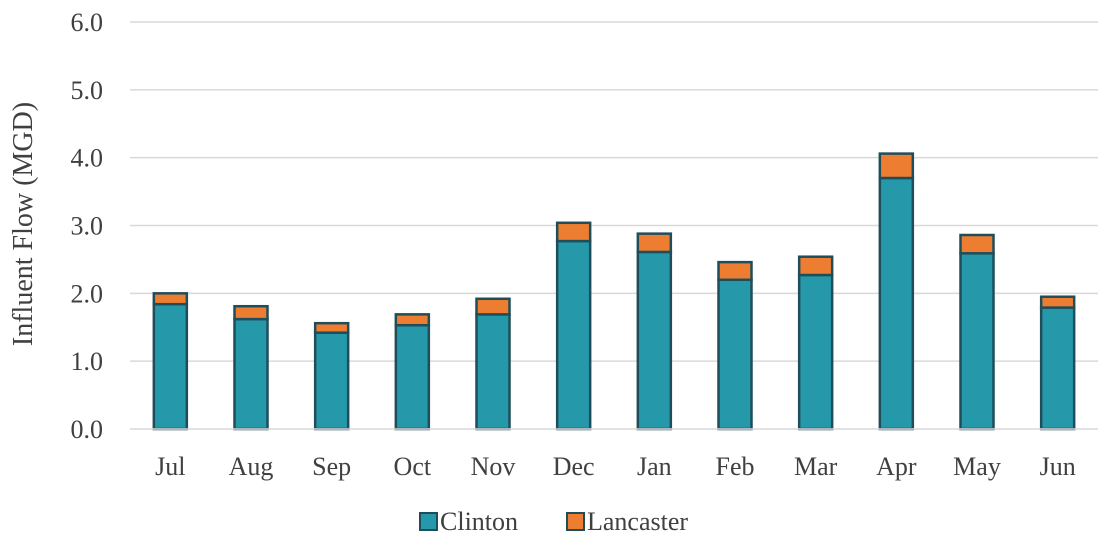  I want to click on y-tick-label: 2.0, so click(87, 293).